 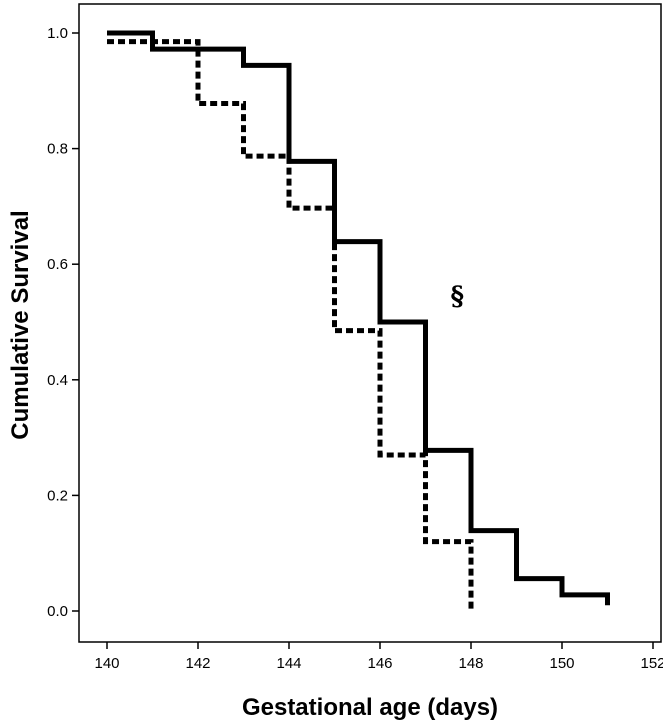 What do you see at coordinates (561, 663) in the screenshot?
I see `x-tick-label: 150` at bounding box center [561, 663].